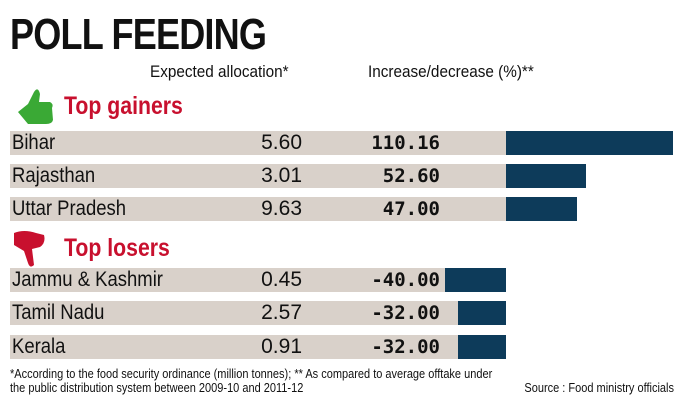  I want to click on allocation-value: 0.91, so click(281, 346).